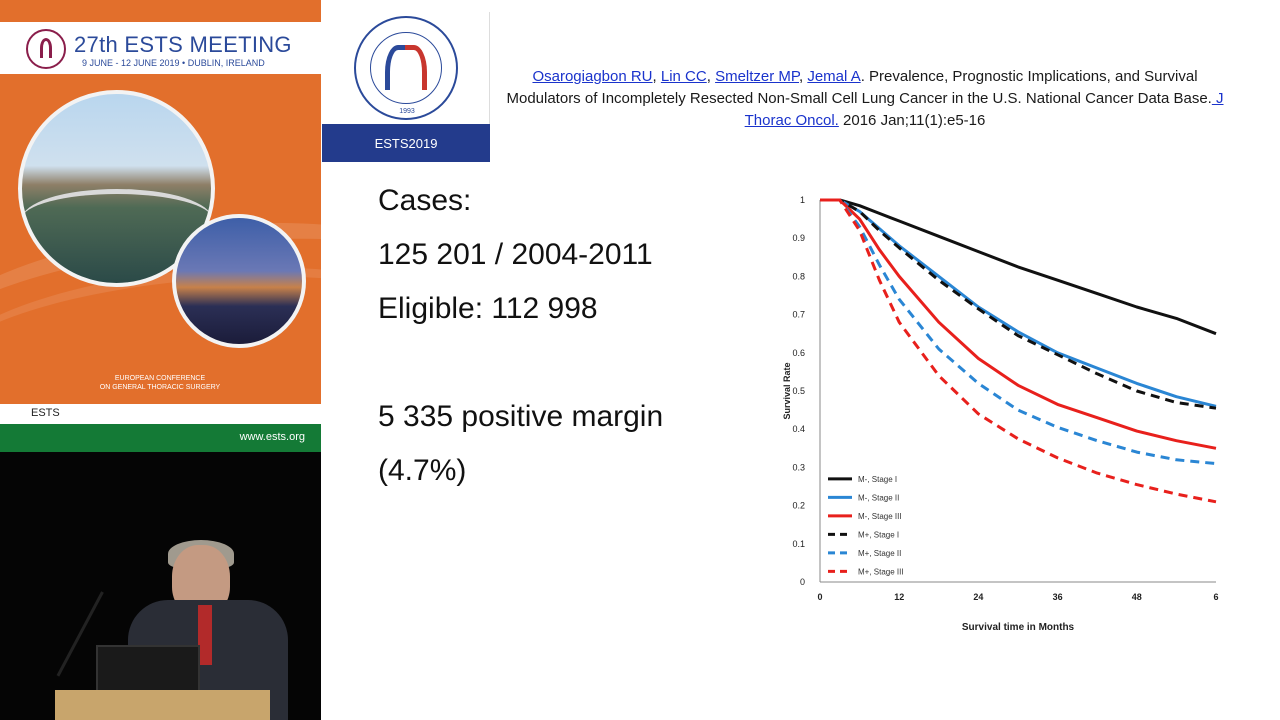 Image resolution: width=1280 pixels, height=720 pixels. What do you see at coordinates (521, 416) in the screenshot?
I see `cases-positive-margin: 5 335 positive margin` at bounding box center [521, 416].